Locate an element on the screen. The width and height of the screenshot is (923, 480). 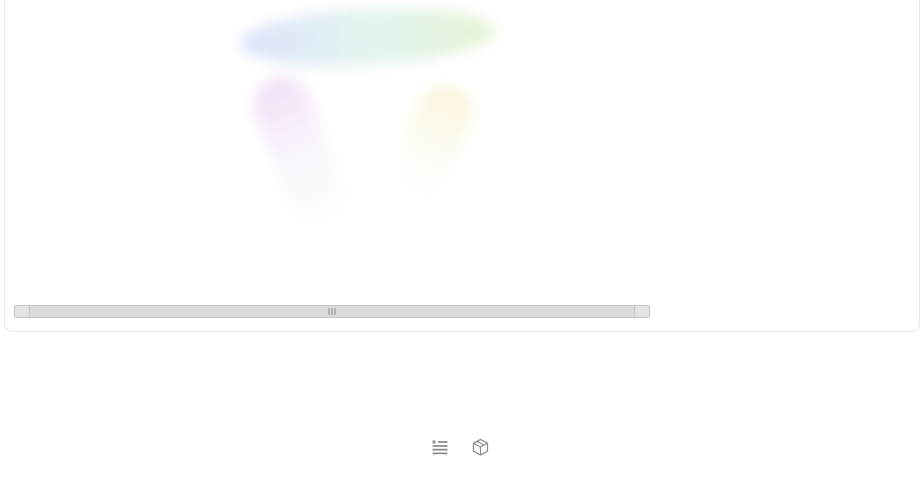
details-list-icon is located at coordinates (440, 447).